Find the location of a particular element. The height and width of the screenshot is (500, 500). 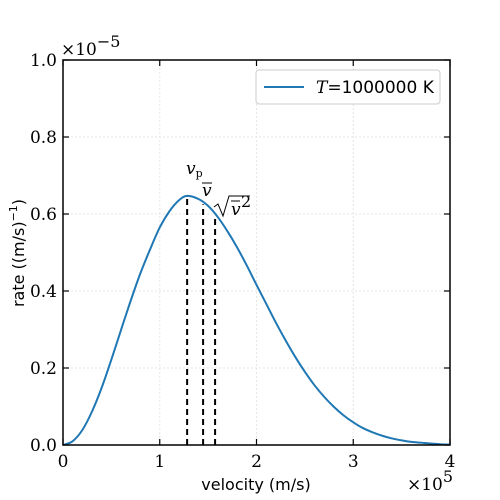

y-tick-label: 0.0 is located at coordinates (43, 446).